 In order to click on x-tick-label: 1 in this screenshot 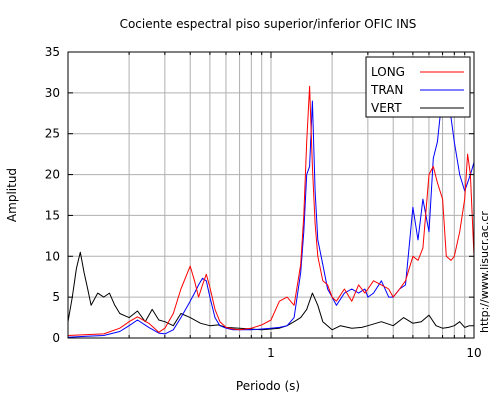, I will do `click(271, 353)`.